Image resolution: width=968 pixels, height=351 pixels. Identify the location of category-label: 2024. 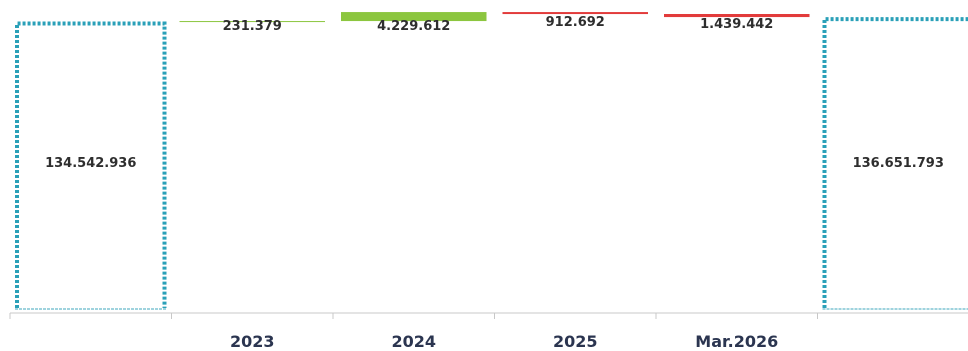
(413, 341).